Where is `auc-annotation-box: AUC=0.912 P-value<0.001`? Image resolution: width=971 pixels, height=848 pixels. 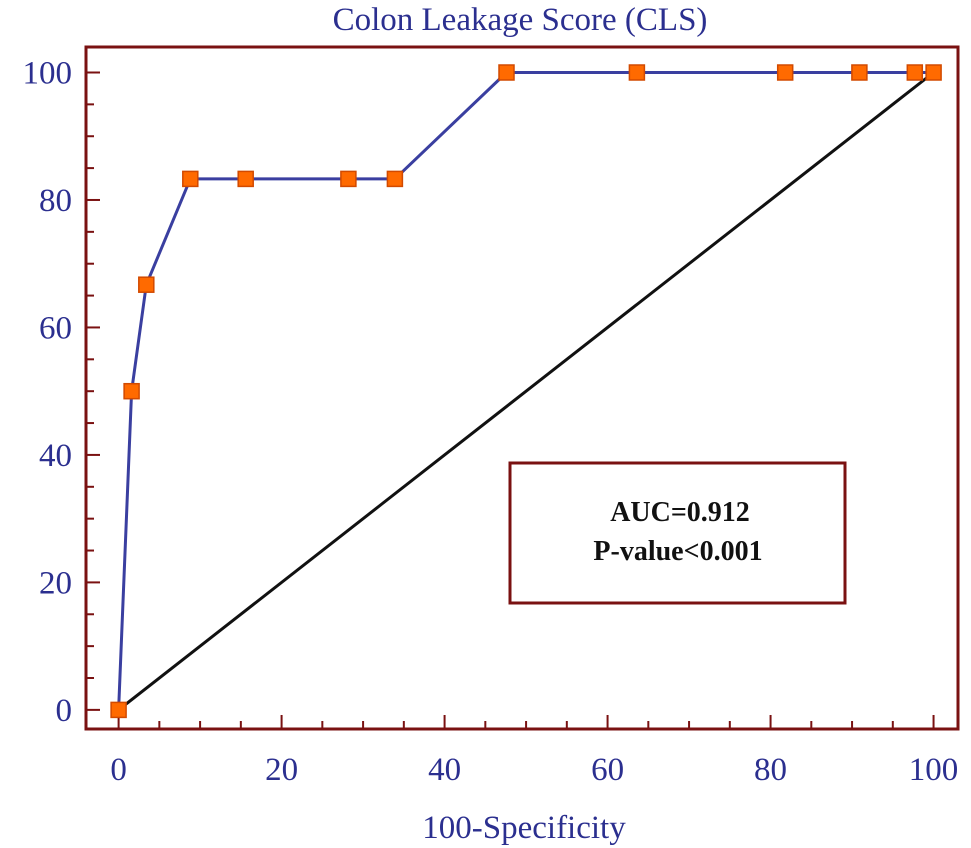 auc-annotation-box: AUC=0.912 P-value<0.001 is located at coordinates (677, 533).